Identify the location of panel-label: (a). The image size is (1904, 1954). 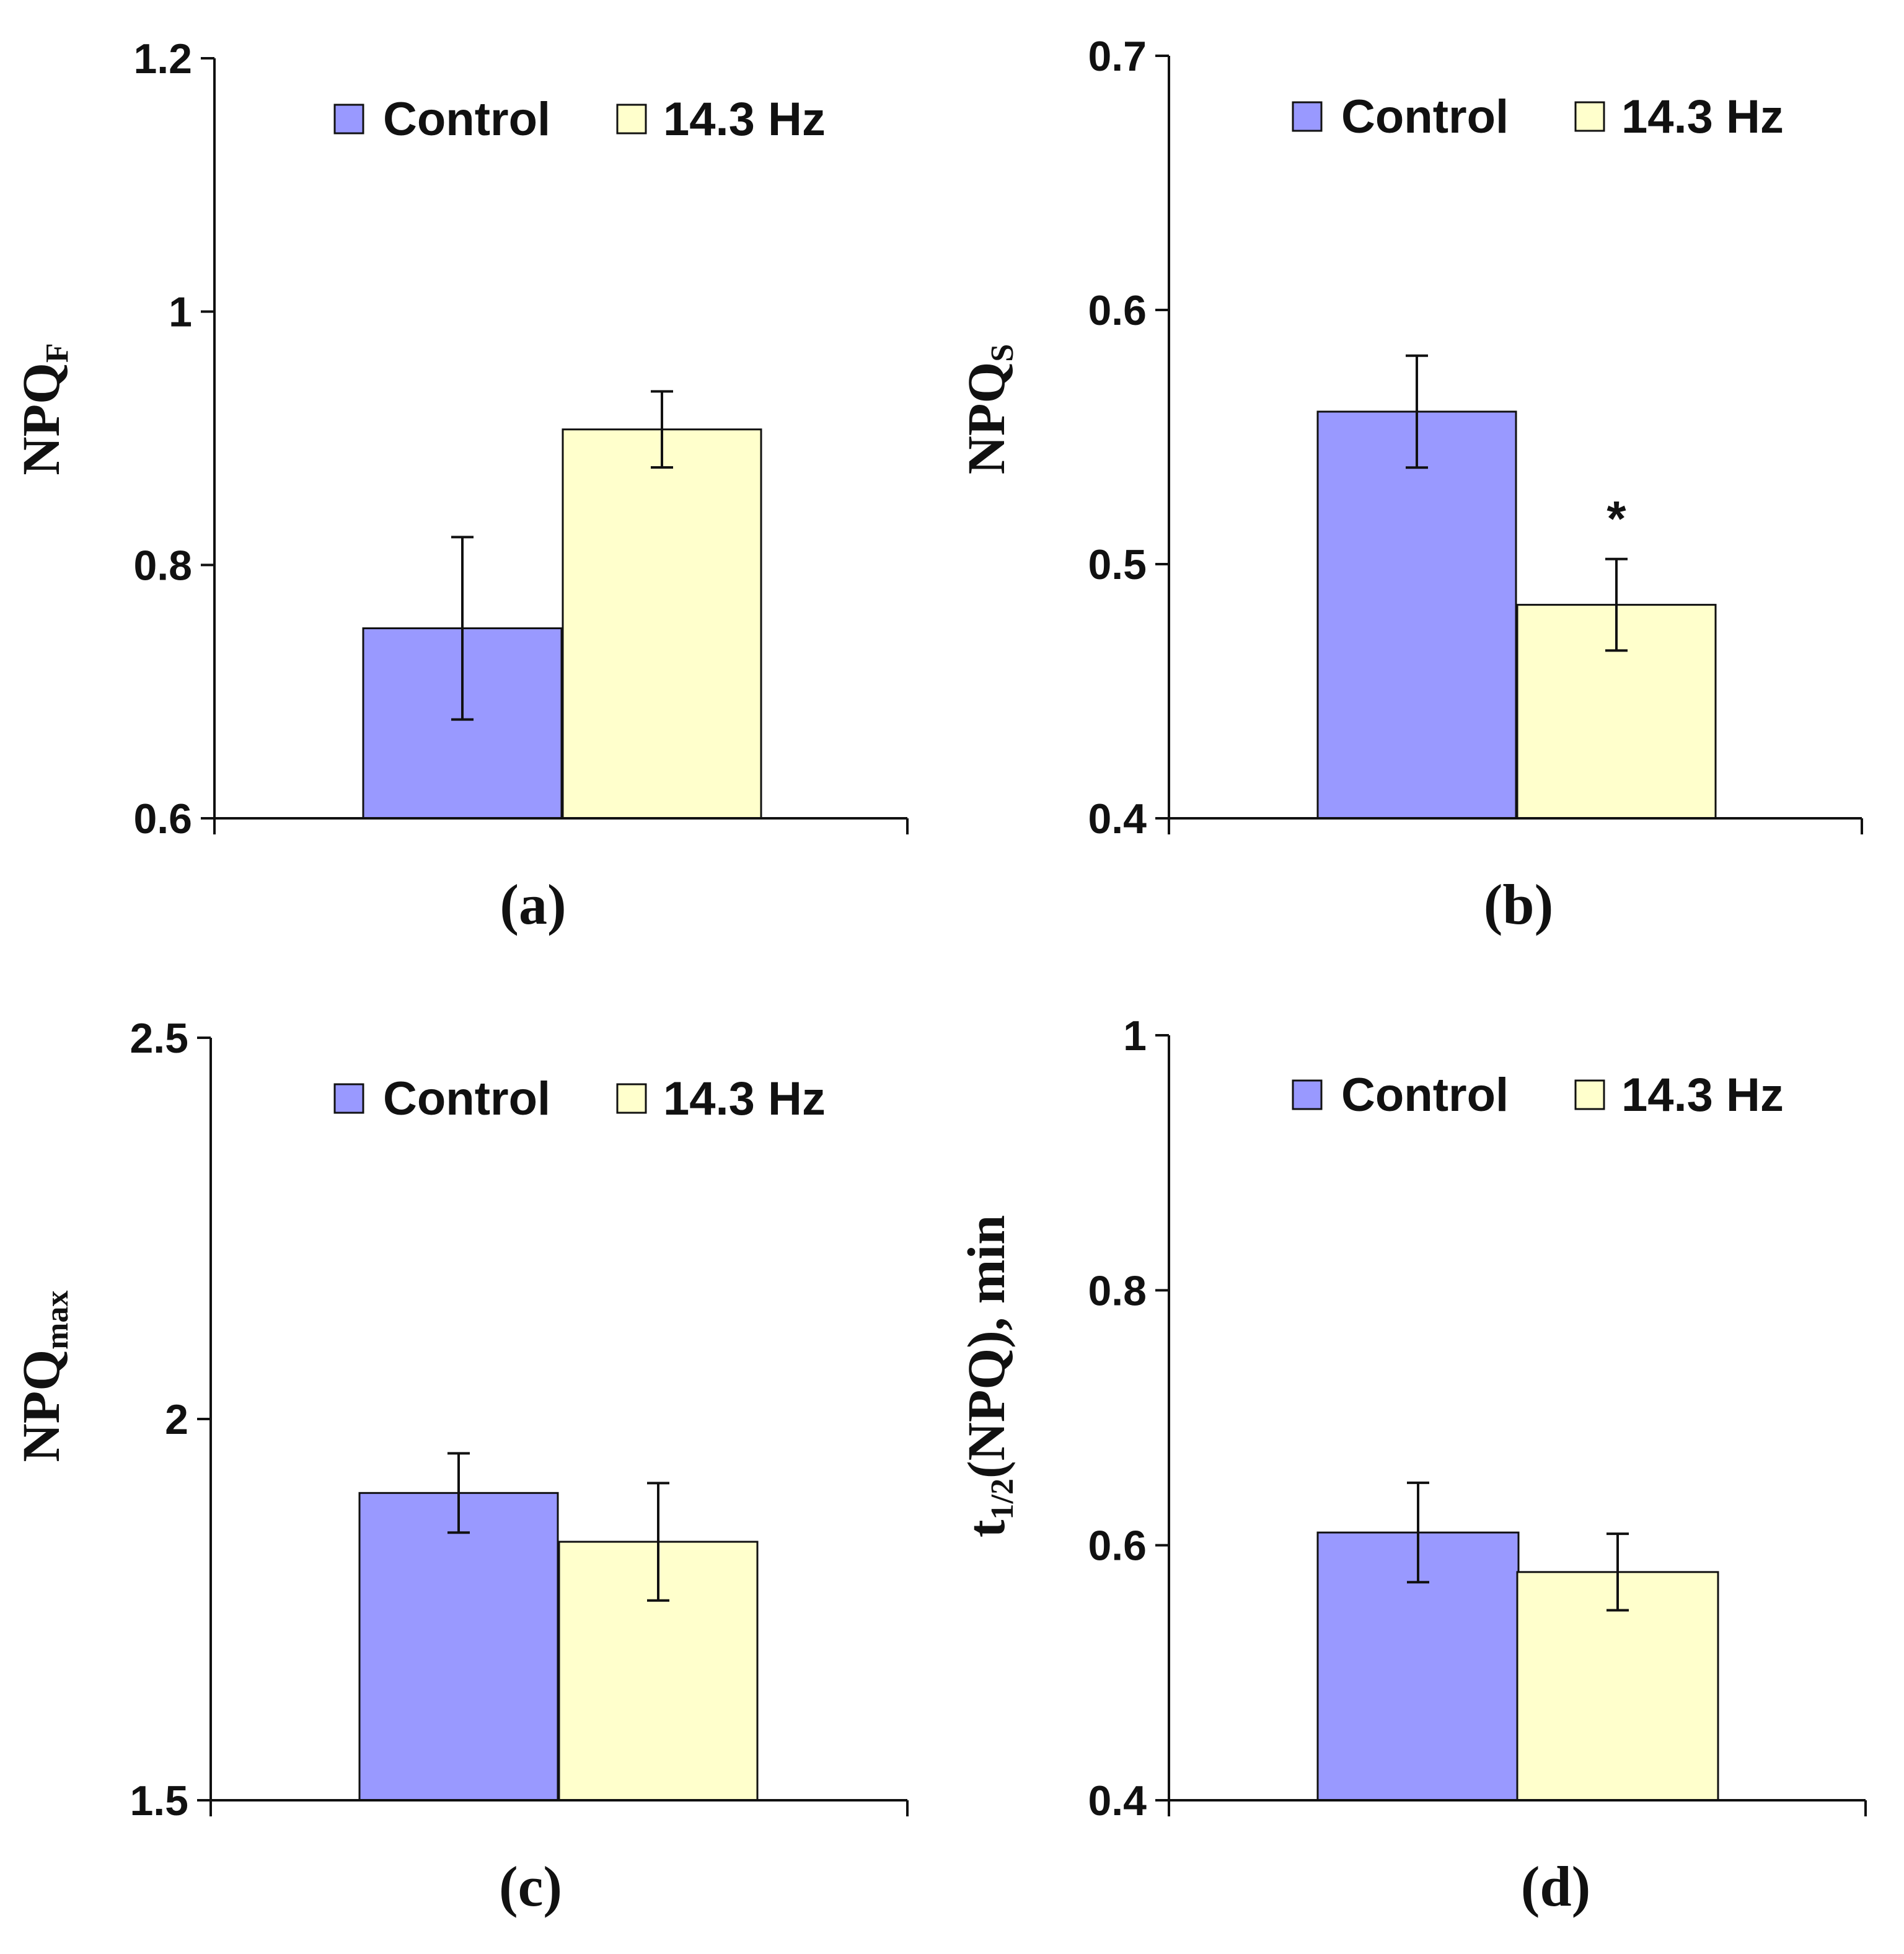
(533, 904).